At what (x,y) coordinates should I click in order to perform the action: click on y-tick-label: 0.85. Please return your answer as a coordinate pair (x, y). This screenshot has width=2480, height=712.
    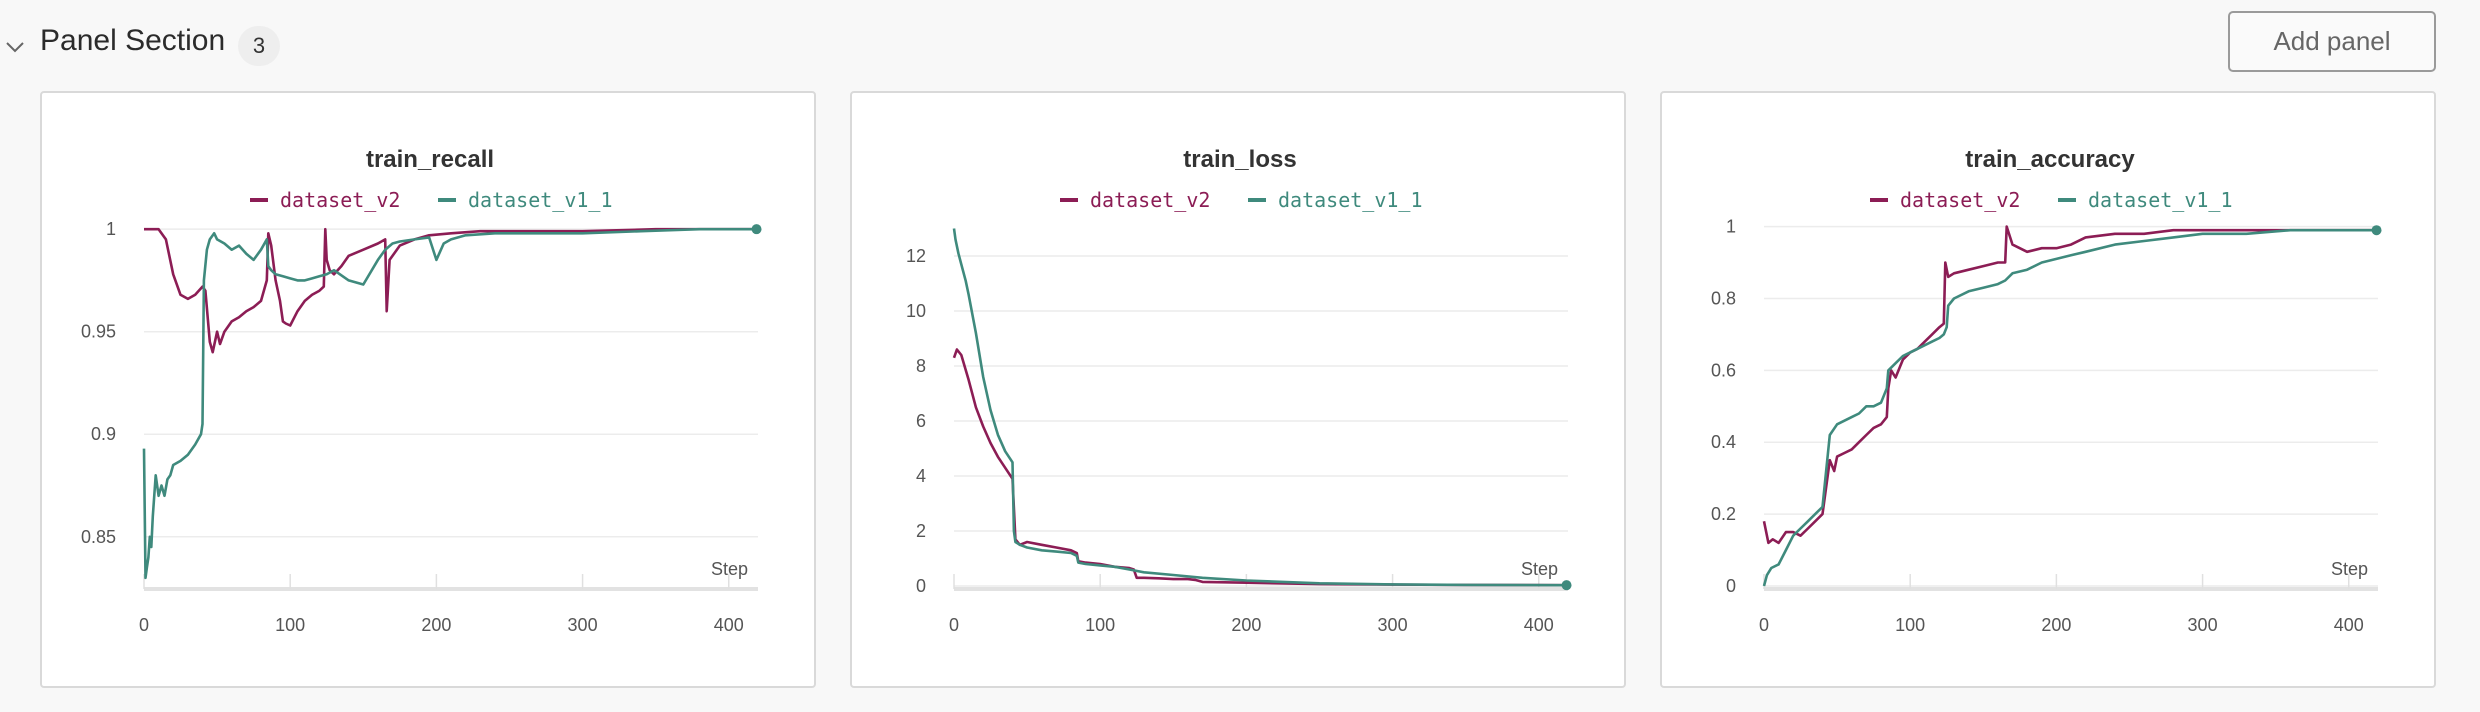
    Looking at the image, I should click on (98, 537).